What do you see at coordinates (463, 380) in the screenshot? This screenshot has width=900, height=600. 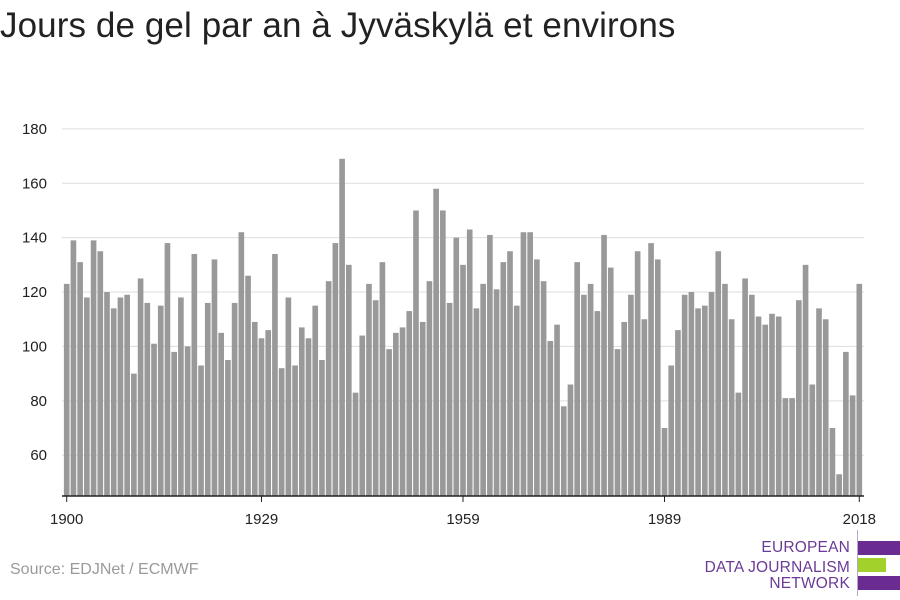 I see `bar-1959` at bounding box center [463, 380].